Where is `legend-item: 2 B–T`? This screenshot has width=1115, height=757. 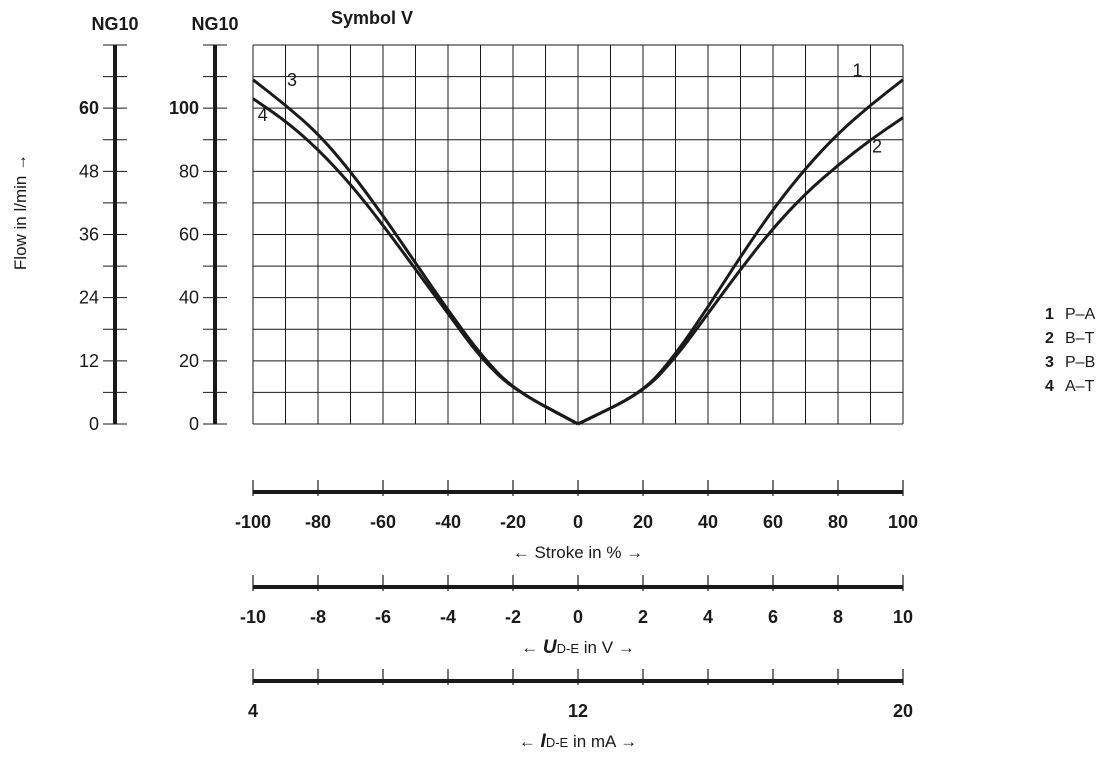
legend-item: 2 B–T is located at coordinates (1070, 339).